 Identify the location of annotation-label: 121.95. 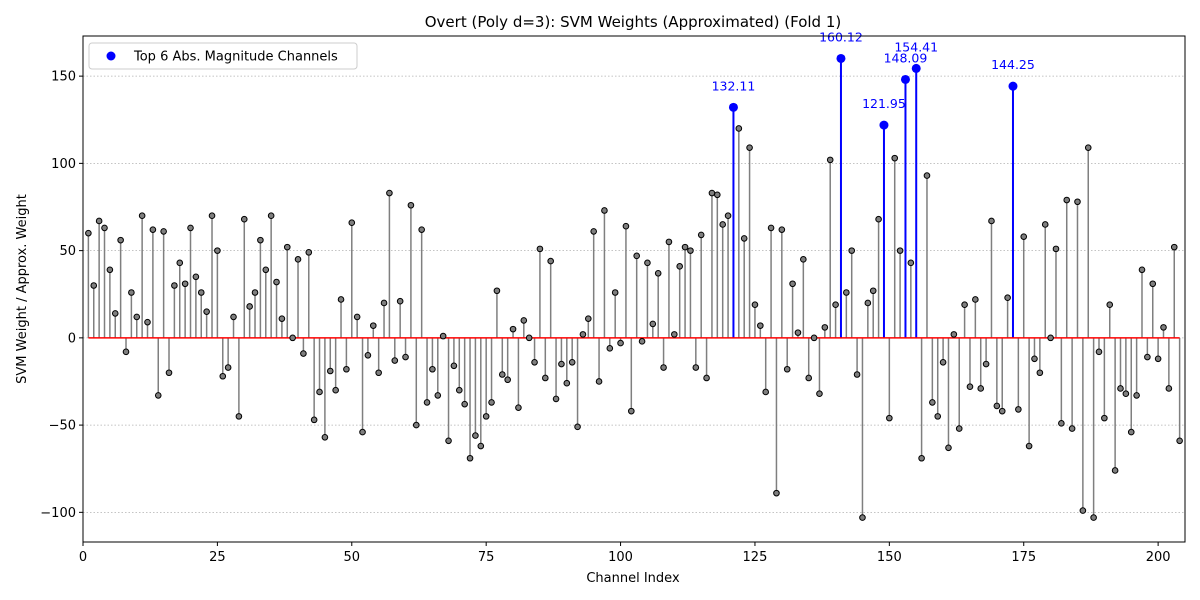
(884, 103).